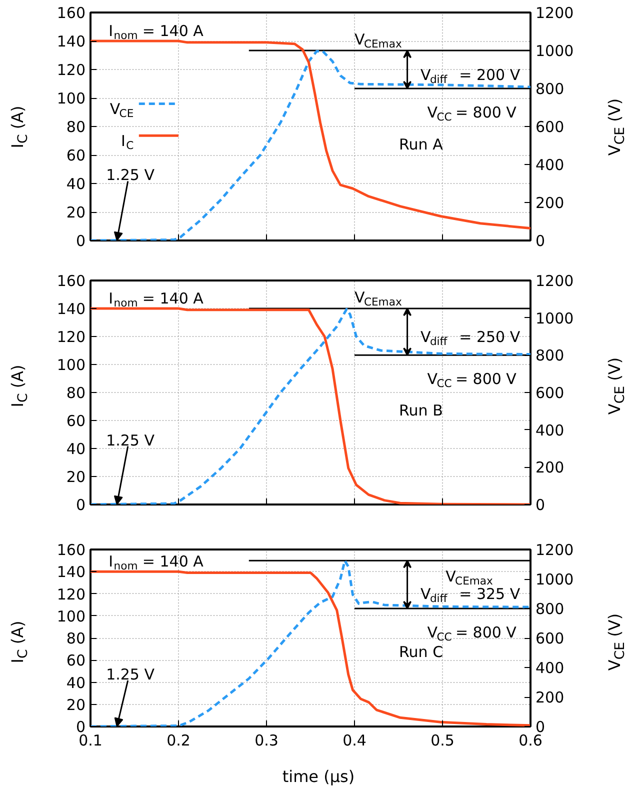  Describe the element at coordinates (421, 652) in the screenshot. I see `annotation: Run C` at that location.